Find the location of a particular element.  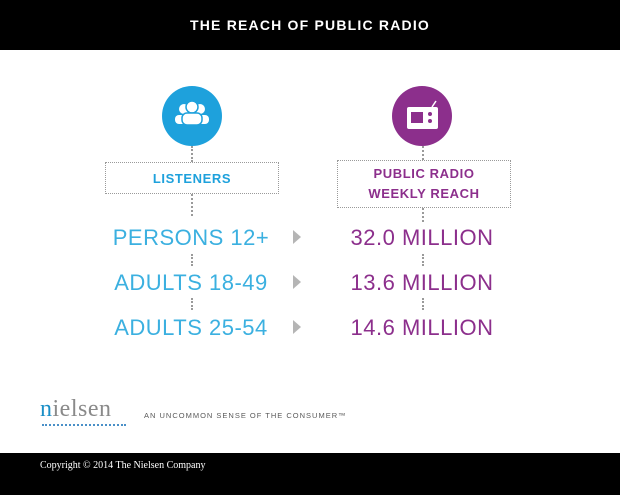

radio-icon is located at coordinates (422, 116).